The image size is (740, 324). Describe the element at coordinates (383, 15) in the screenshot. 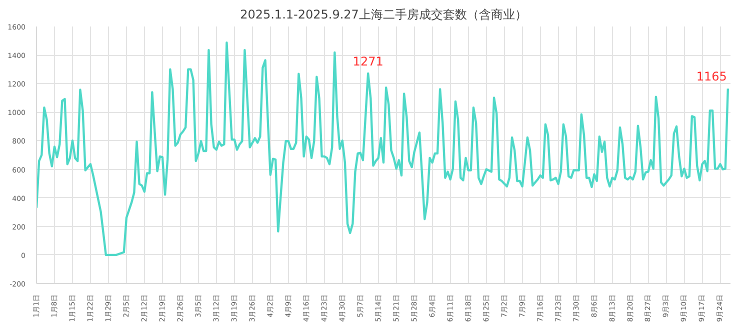

I see `chart-title: 2025.1.1-2025.9.27上海二手房成交套数（含商业）` at that location.